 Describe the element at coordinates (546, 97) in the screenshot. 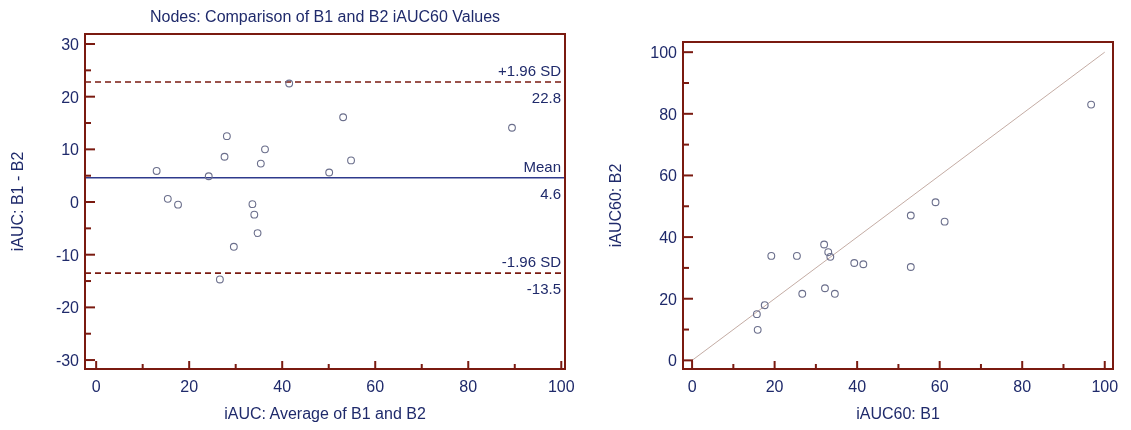

I see `annotation: 22.8` at that location.